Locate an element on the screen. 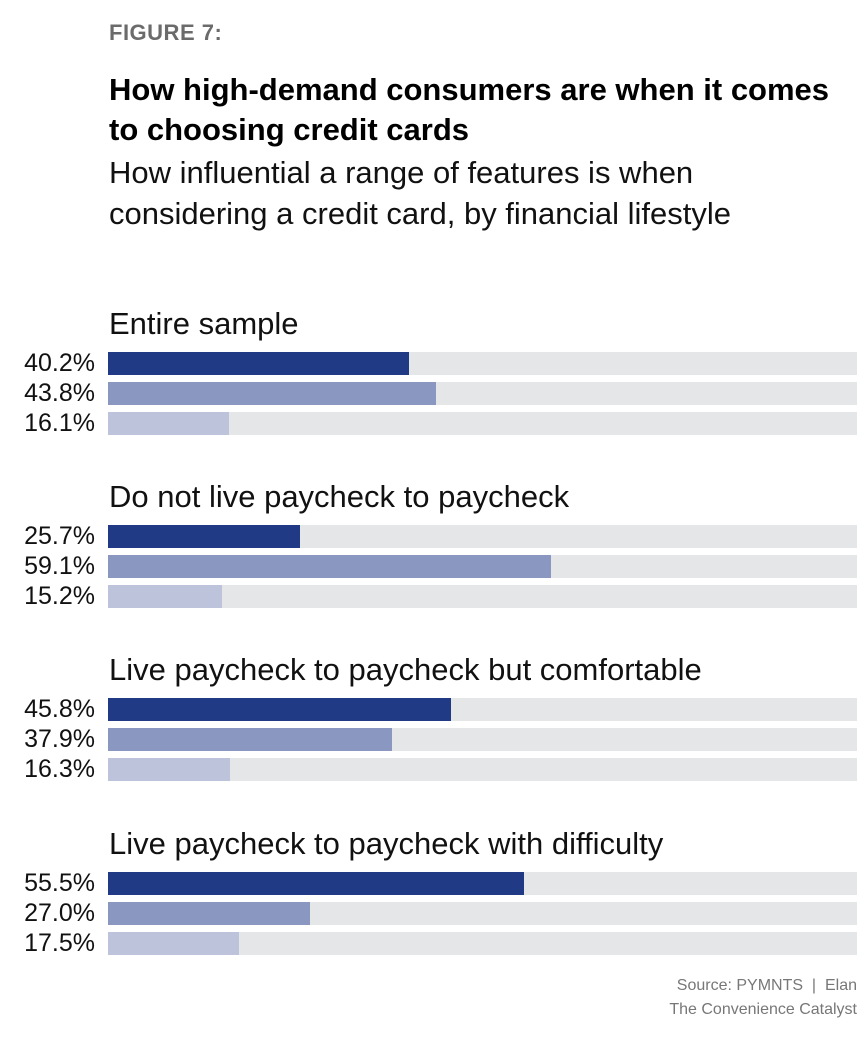  data-label: 27.0% is located at coordinates (59, 913).